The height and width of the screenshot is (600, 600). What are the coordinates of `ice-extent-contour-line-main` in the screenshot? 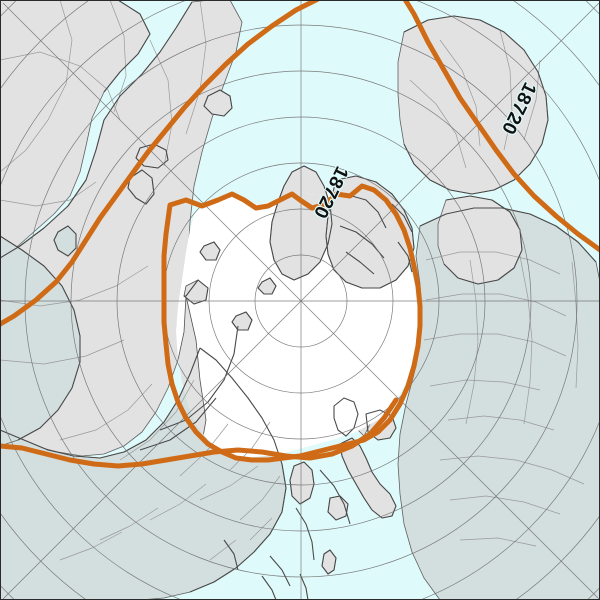 It's located at (501, 126).